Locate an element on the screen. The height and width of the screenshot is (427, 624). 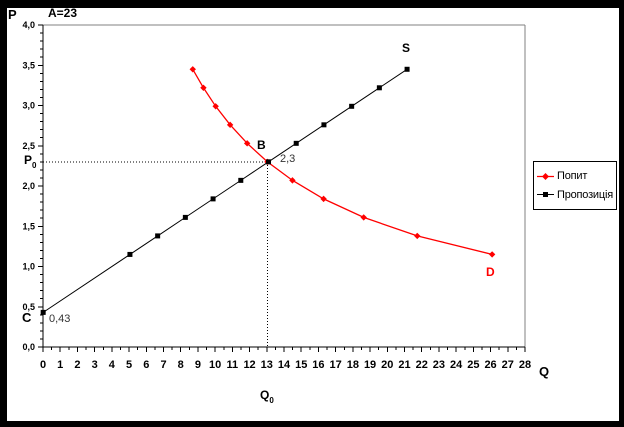
svg-text: 3 is located at coordinates (95, 365).